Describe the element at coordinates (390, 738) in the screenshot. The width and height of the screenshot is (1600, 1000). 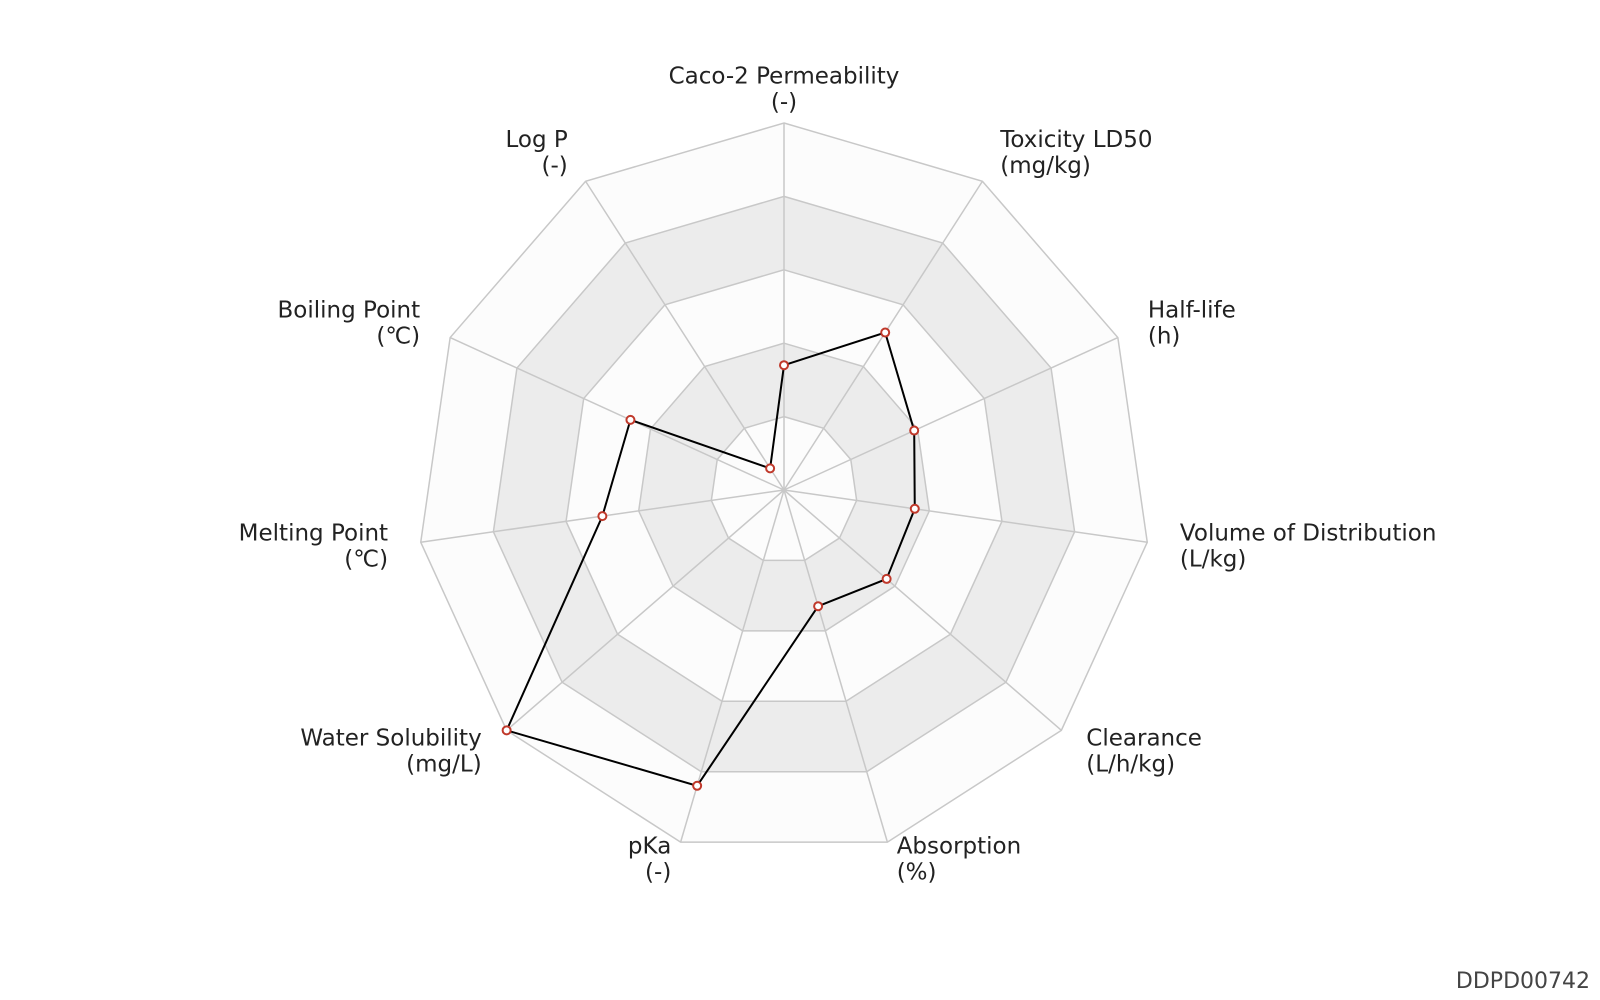
I see `axis-label: Water Solubility` at that location.